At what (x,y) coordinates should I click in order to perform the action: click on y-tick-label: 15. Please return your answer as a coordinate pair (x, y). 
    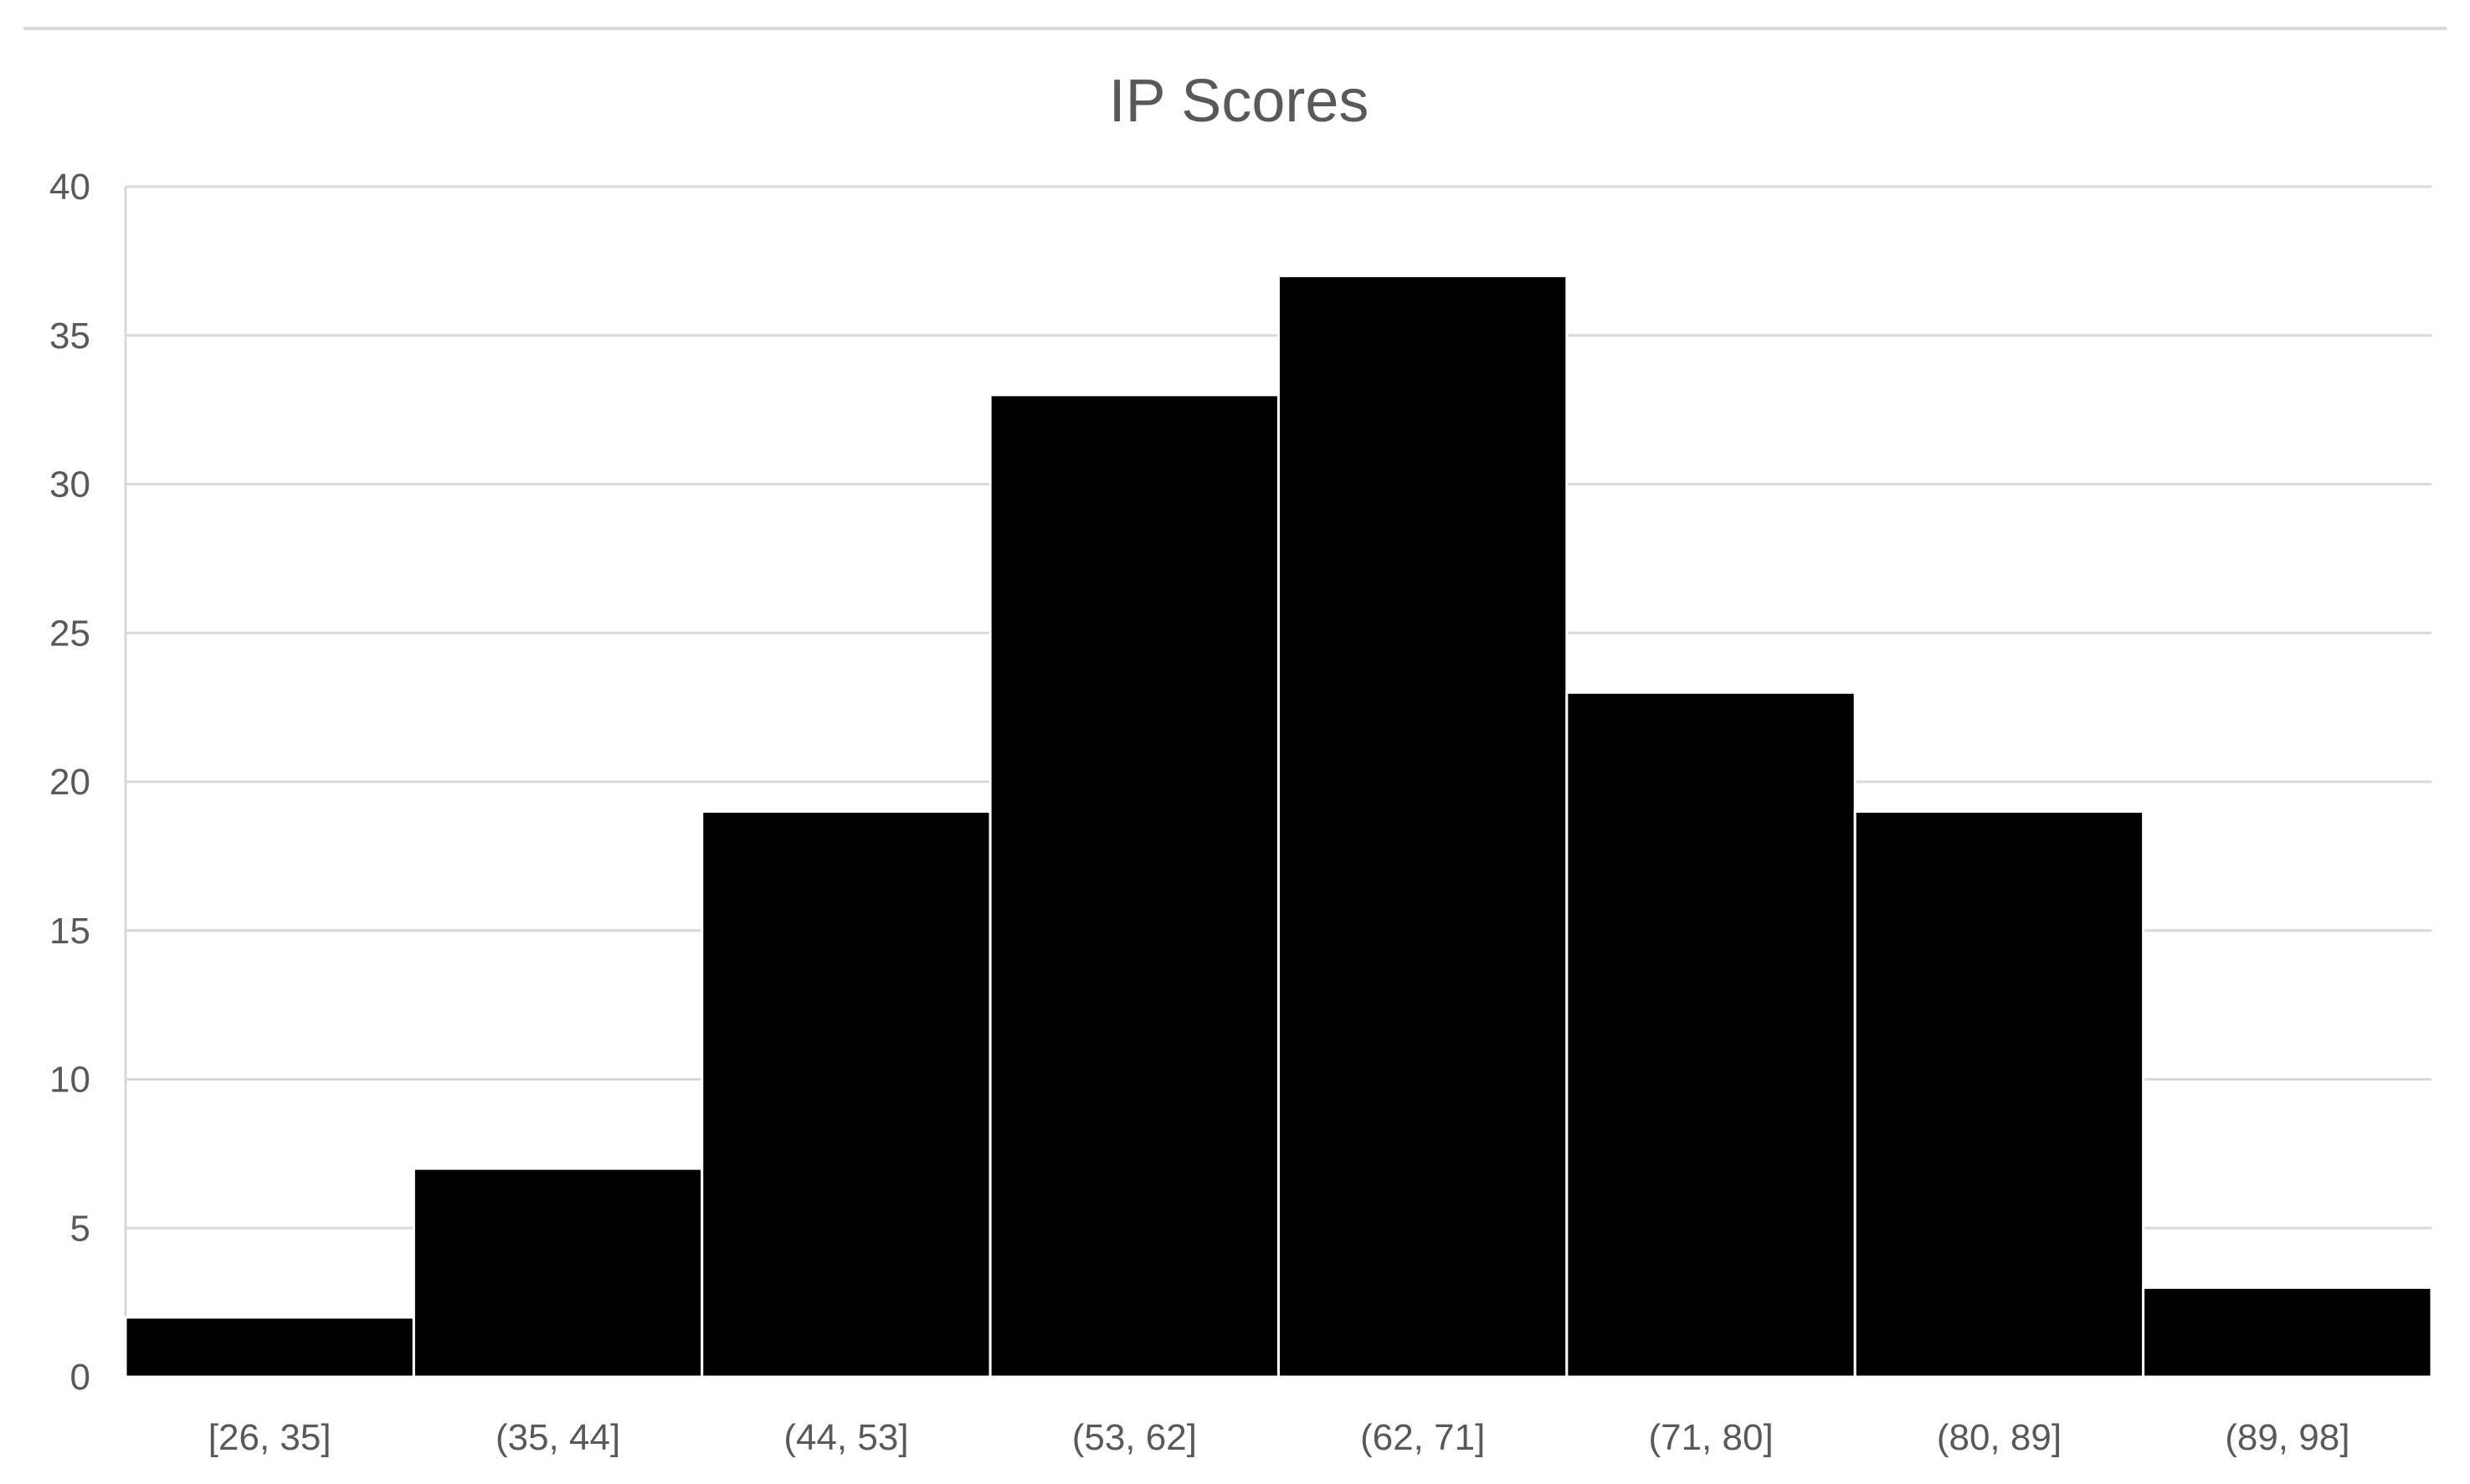
    Looking at the image, I should click on (69, 931).